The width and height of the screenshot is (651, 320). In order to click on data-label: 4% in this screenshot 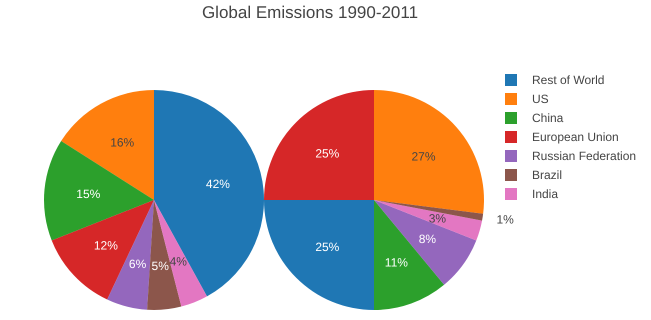, I will do `click(179, 261)`.